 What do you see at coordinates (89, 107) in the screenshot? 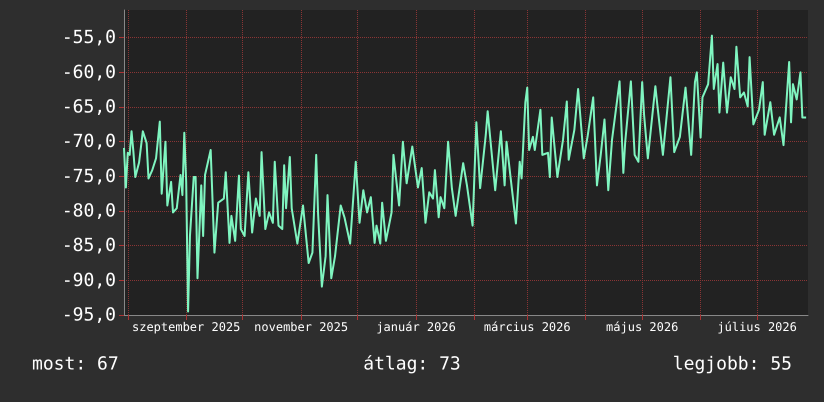
I see `y-tick-label: -65,0` at bounding box center [89, 107].